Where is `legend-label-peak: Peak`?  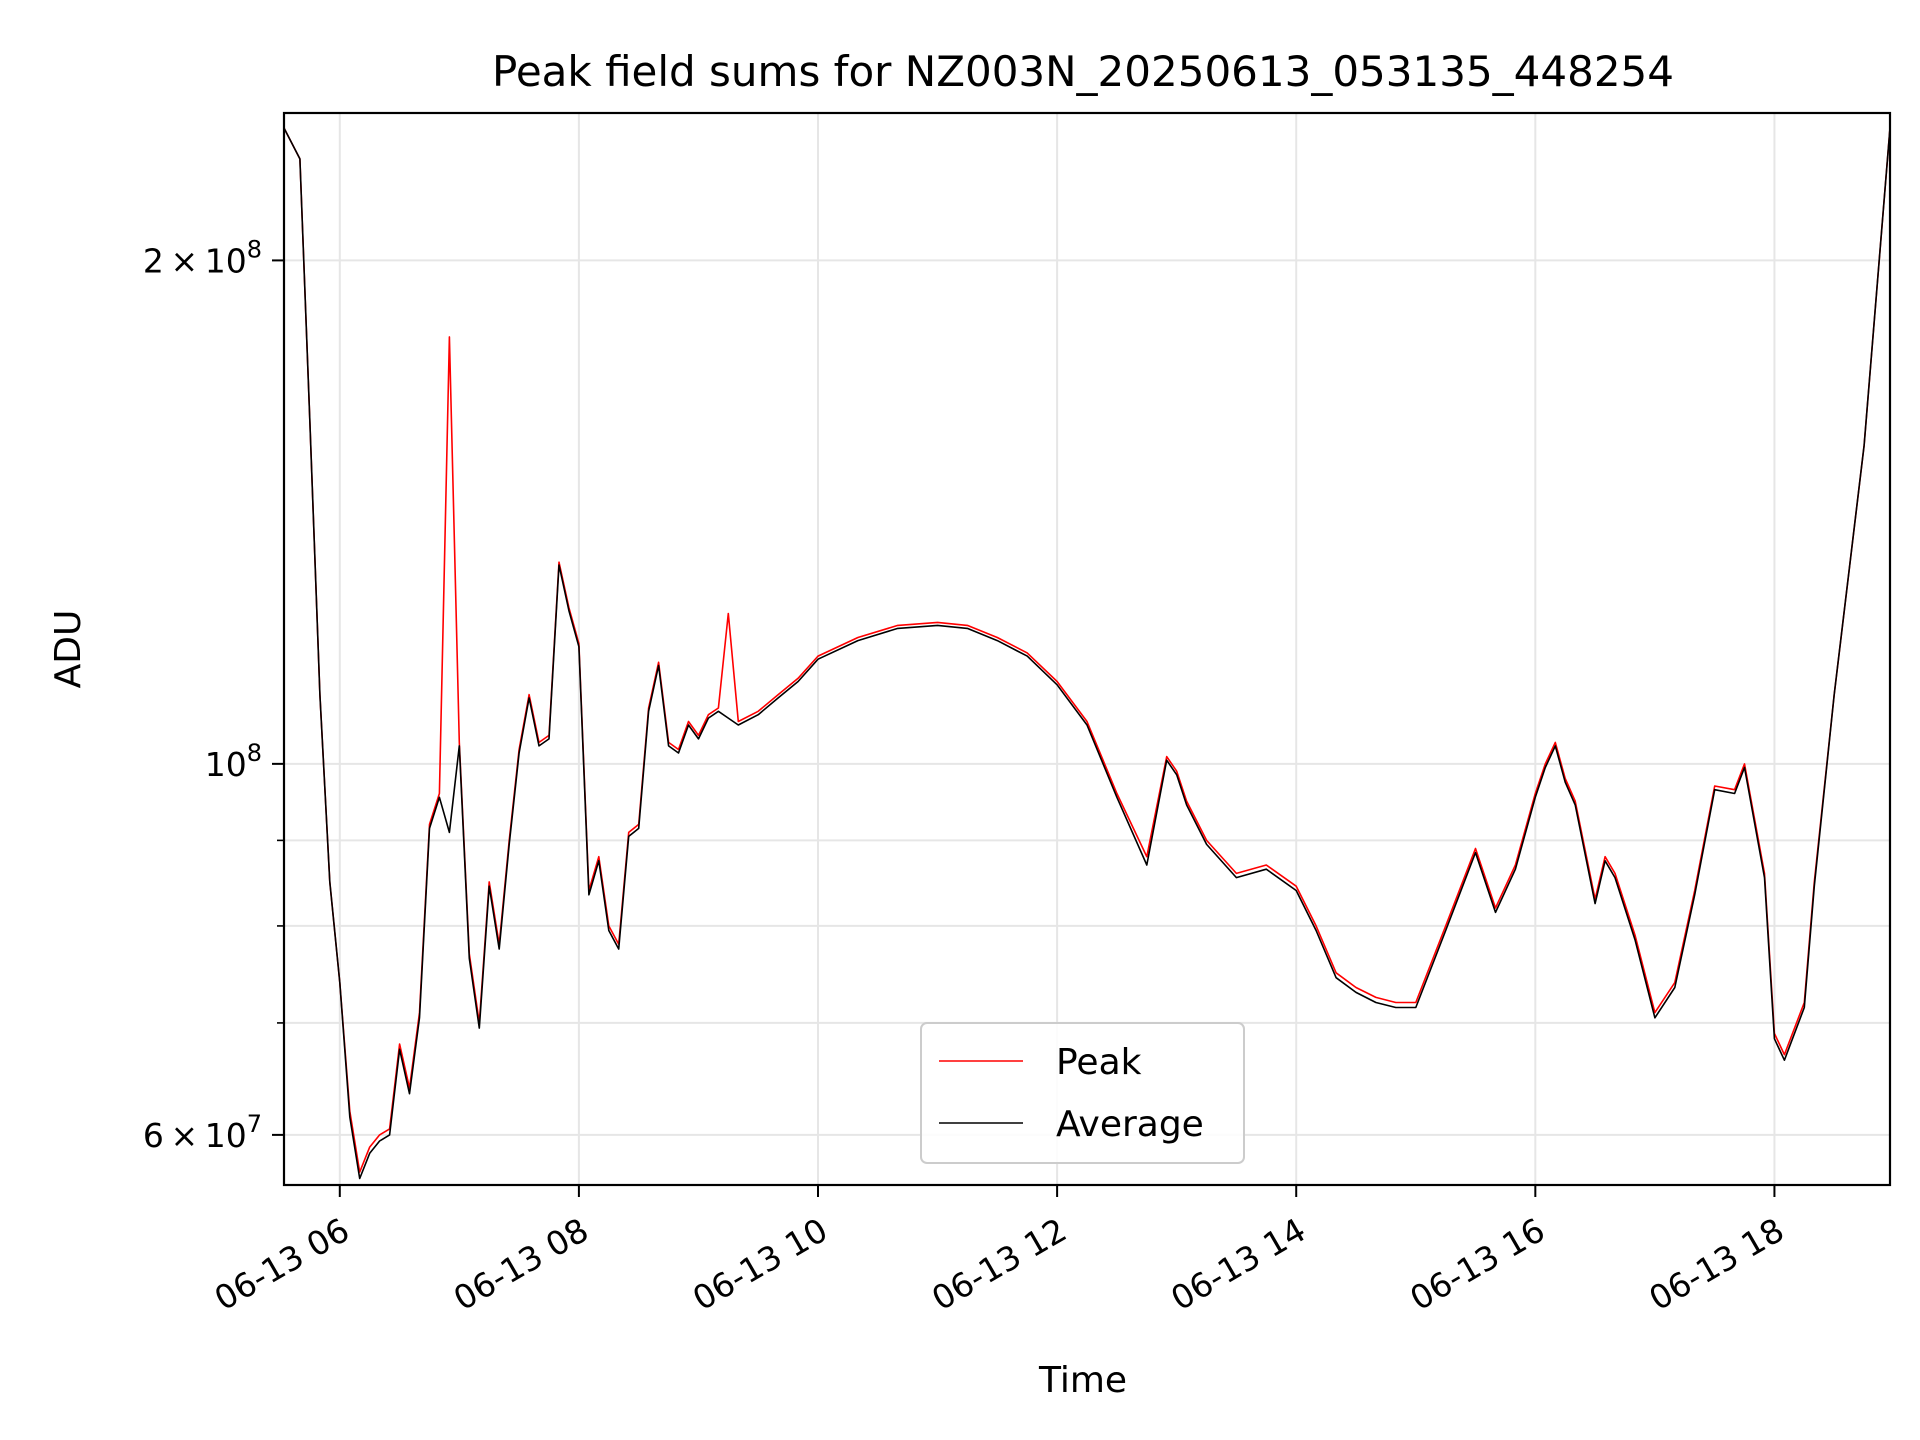 legend-label-peak: Peak is located at coordinates (1099, 1062).